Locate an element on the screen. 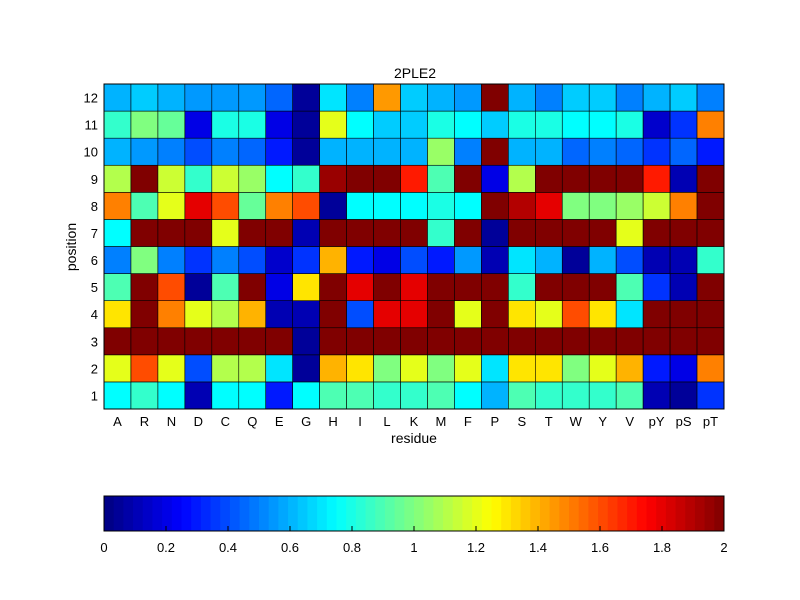 This screenshot has width=800, height=600. x-tick-label: P is located at coordinates (495, 421).